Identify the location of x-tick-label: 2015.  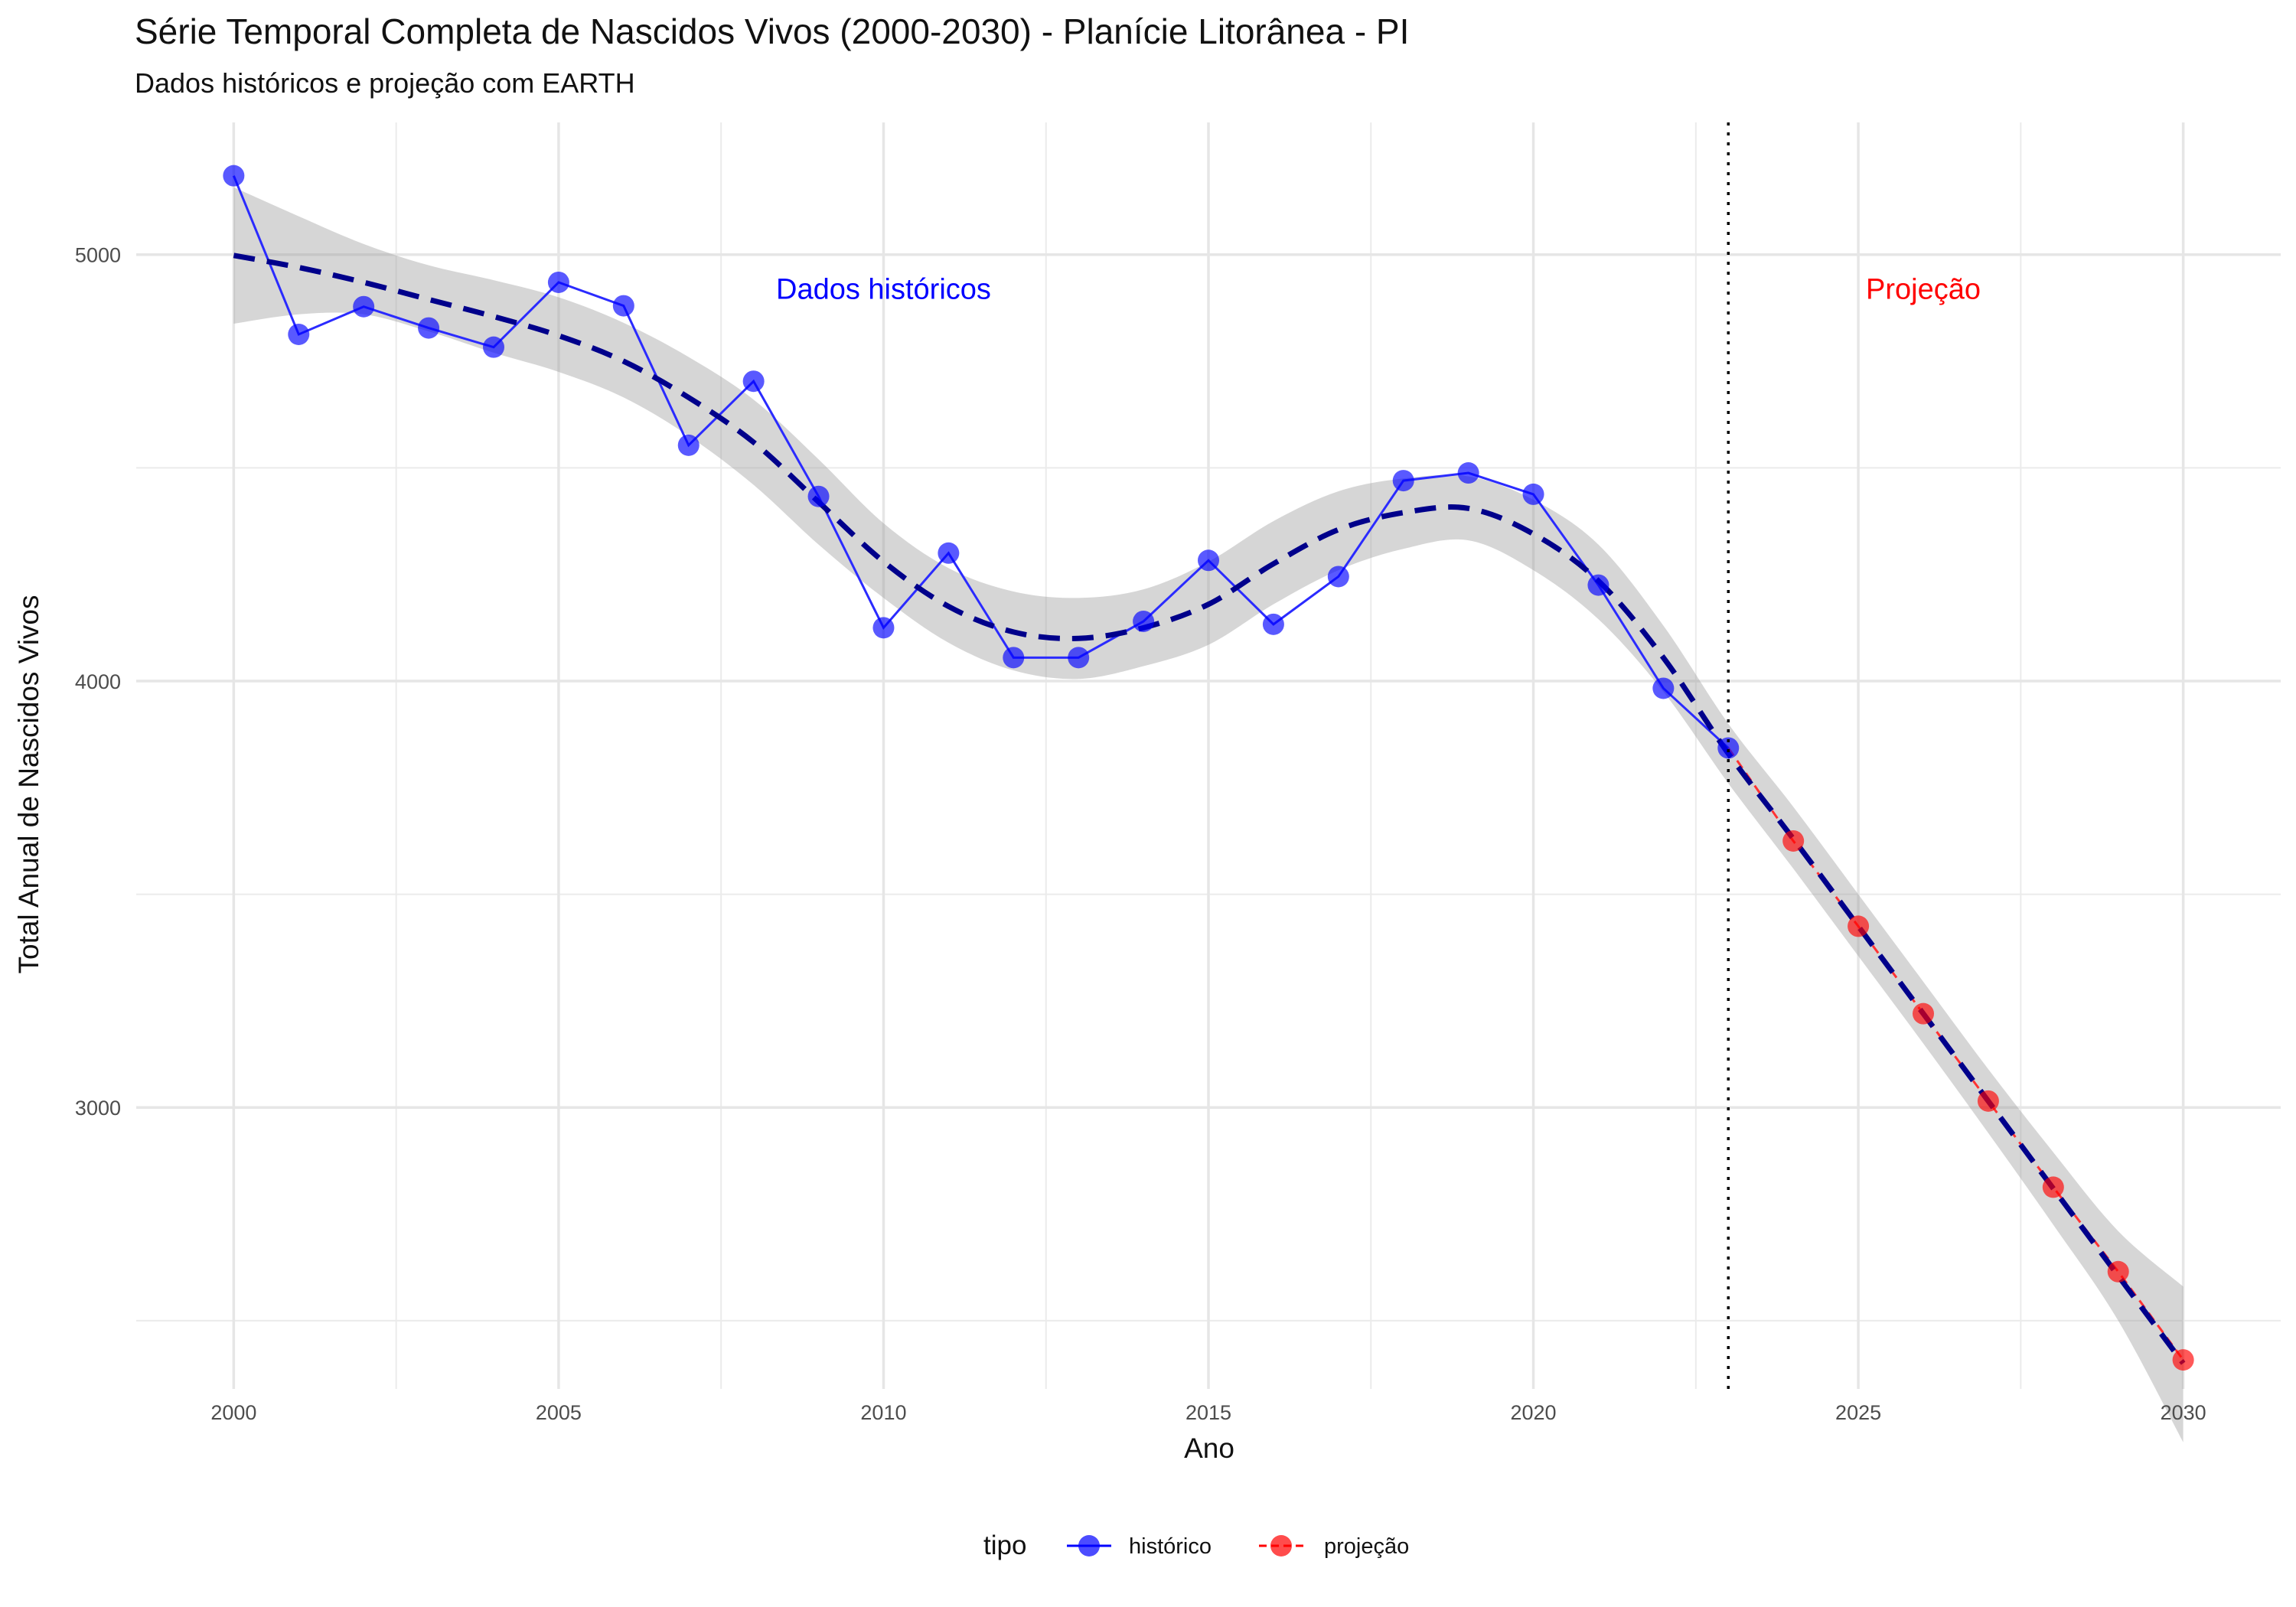
(1208, 1412).